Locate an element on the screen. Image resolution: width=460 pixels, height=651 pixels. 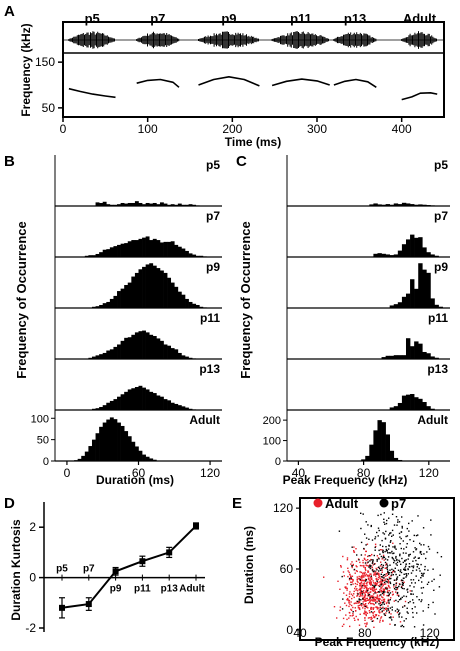
panel-a-xlabel: Time (ms) is located at coordinates (253, 142).